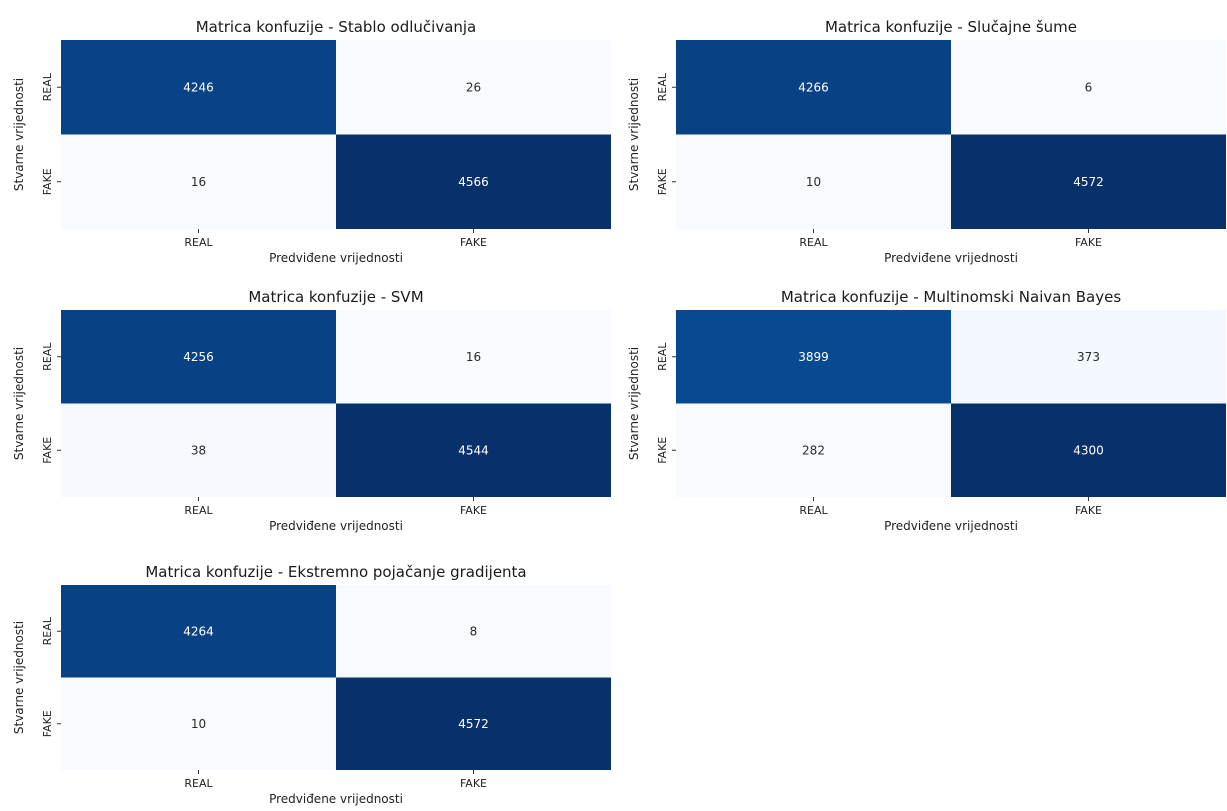 This screenshot has height=811, width=1227. I want to click on cell-value-label: 4256, so click(198, 357).